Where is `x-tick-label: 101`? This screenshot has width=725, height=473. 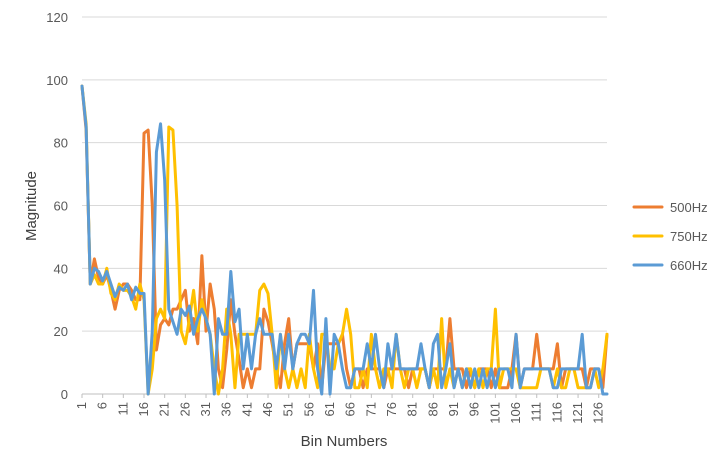
x-tick-label: 101 is located at coordinates (494, 413).